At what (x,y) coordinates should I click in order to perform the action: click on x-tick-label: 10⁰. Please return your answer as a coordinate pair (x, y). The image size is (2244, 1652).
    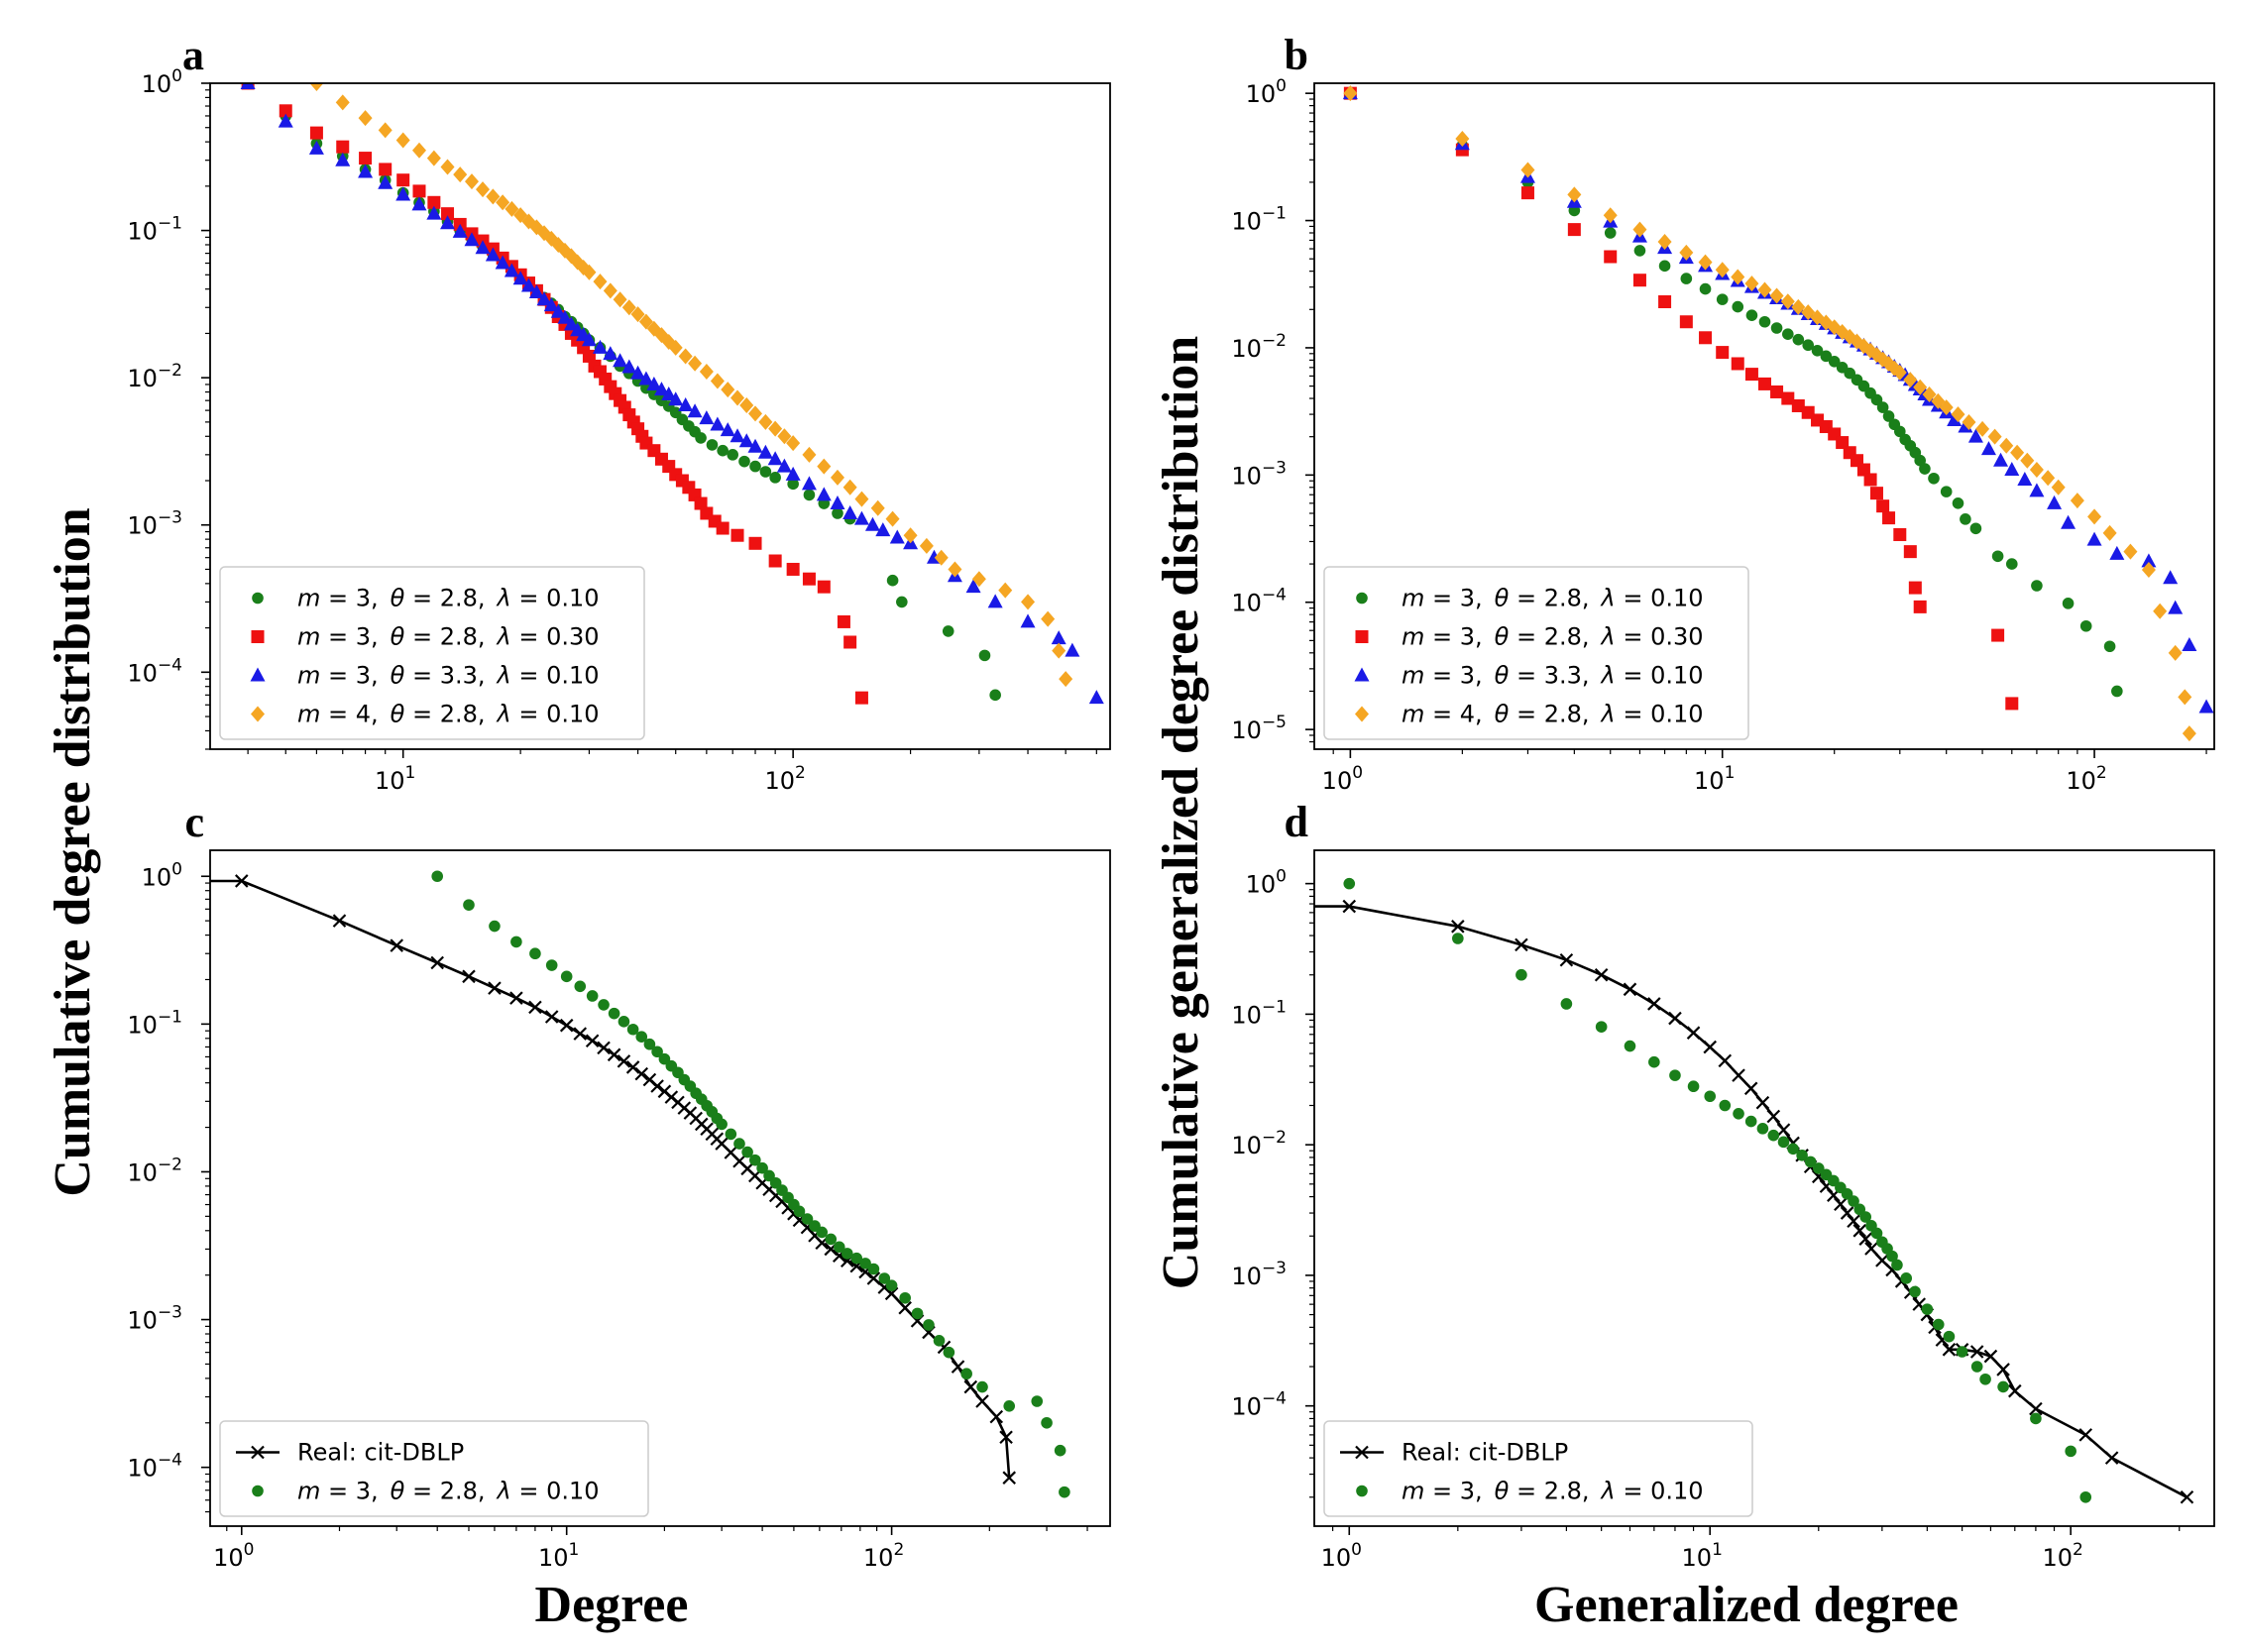
    Looking at the image, I should click on (234, 1556).